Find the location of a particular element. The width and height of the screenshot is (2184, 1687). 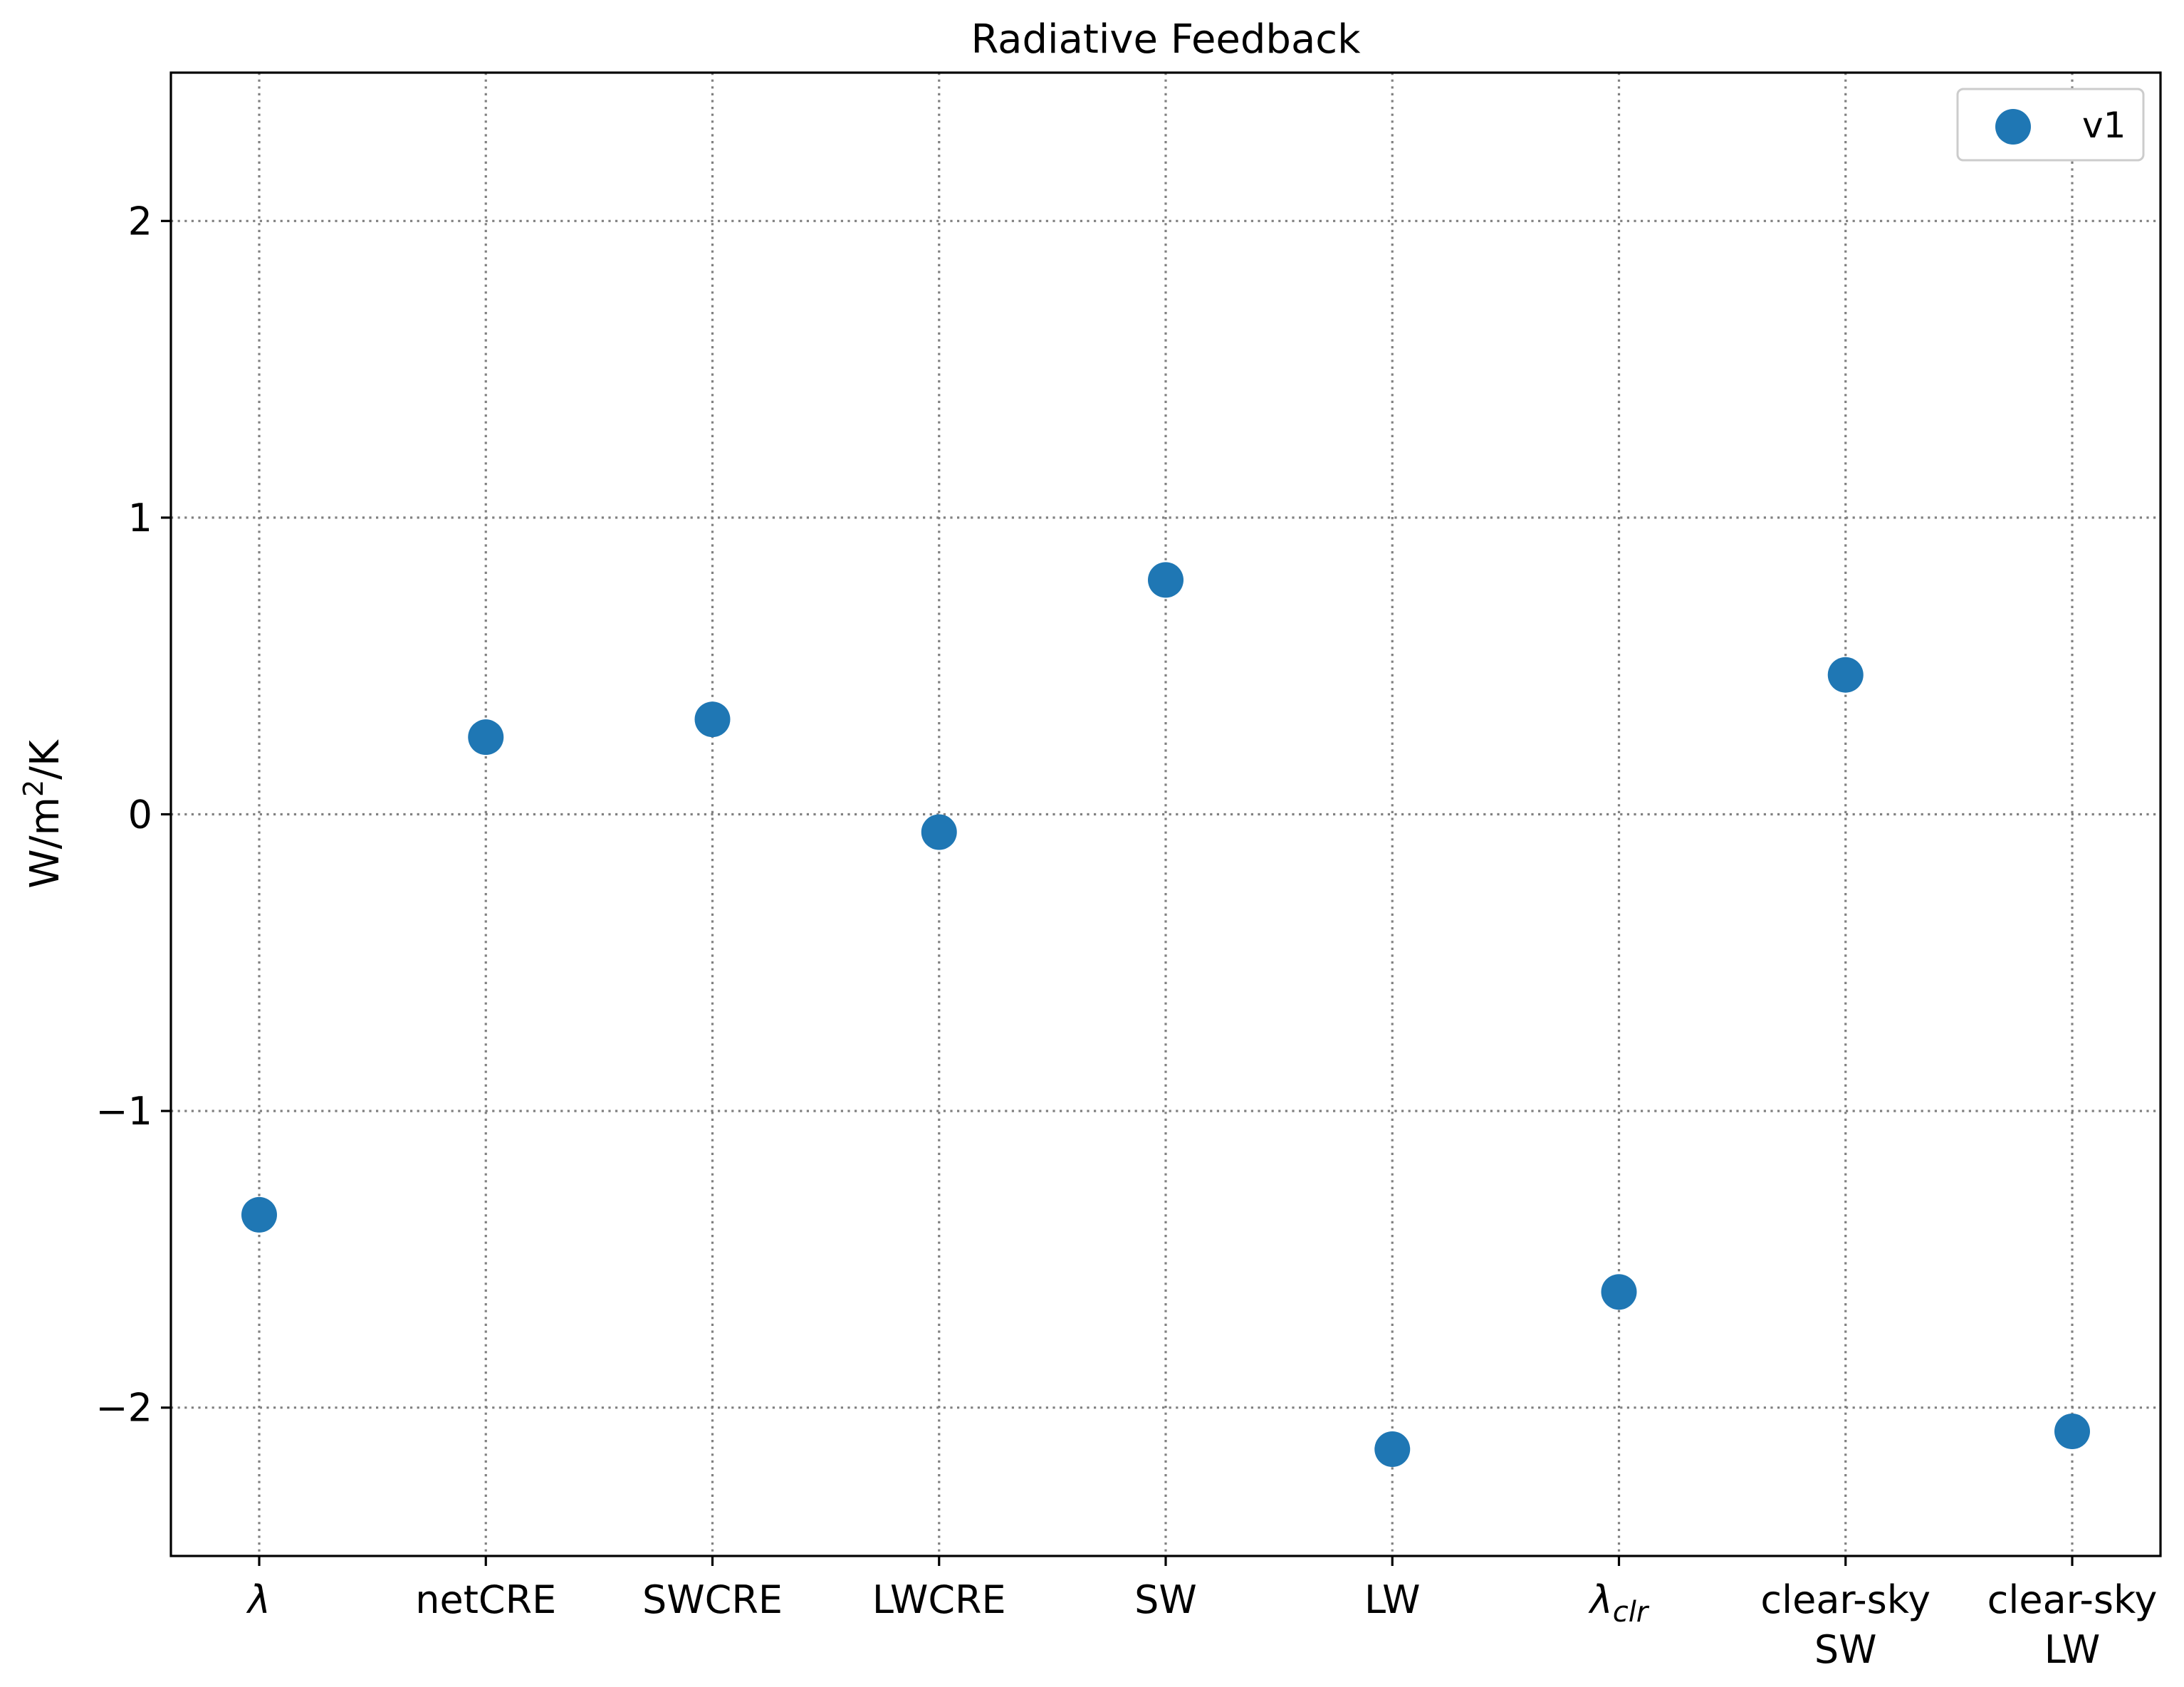

y-tick-label: 1 is located at coordinates (140, 518).